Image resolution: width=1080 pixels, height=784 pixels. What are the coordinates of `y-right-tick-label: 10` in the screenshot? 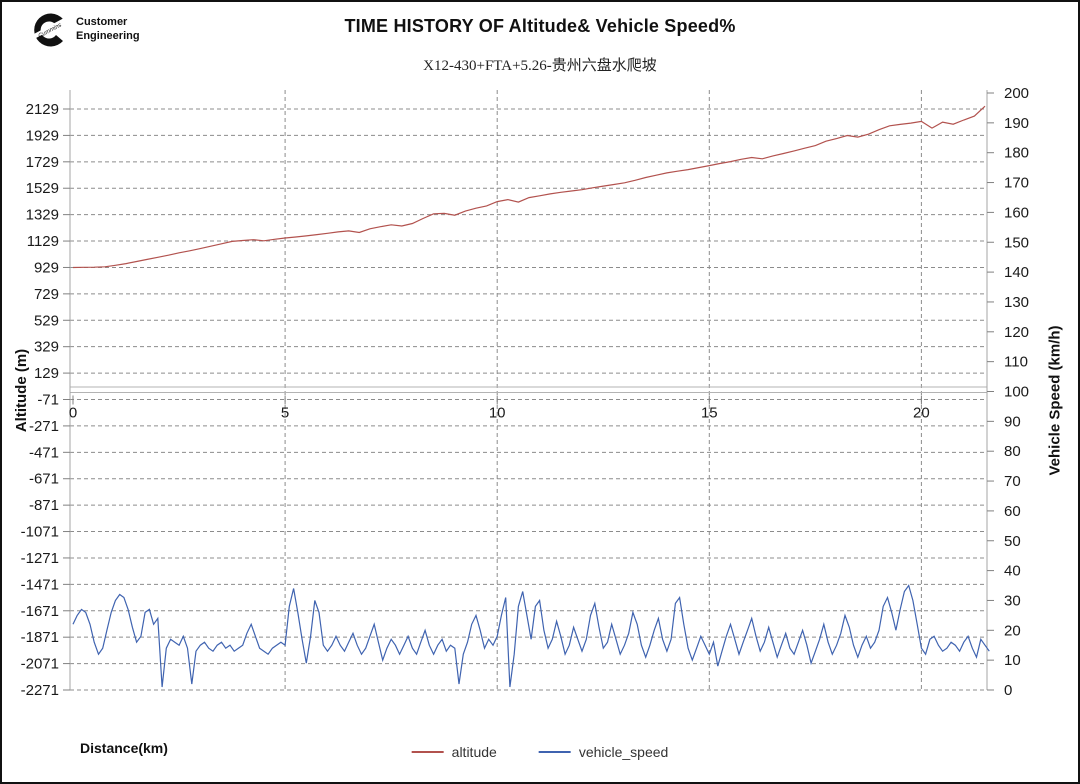 It's located at (1012, 660).